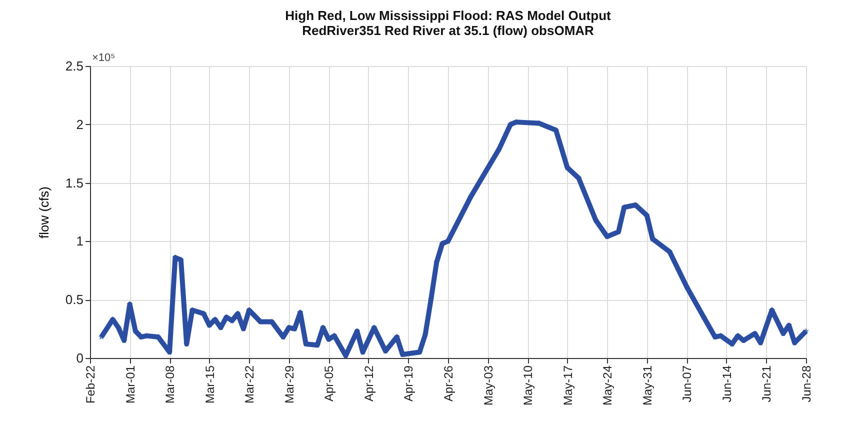 This screenshot has width=865, height=438. Describe the element at coordinates (91, 384) in the screenshot. I see `x-tick-label: Feb-22` at that location.